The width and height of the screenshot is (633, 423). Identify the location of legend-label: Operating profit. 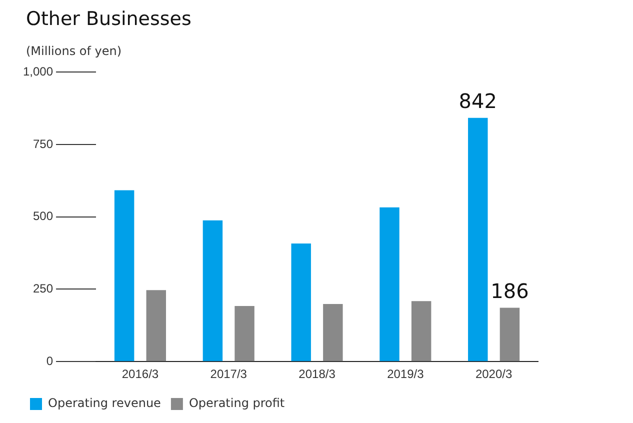
(236, 403).